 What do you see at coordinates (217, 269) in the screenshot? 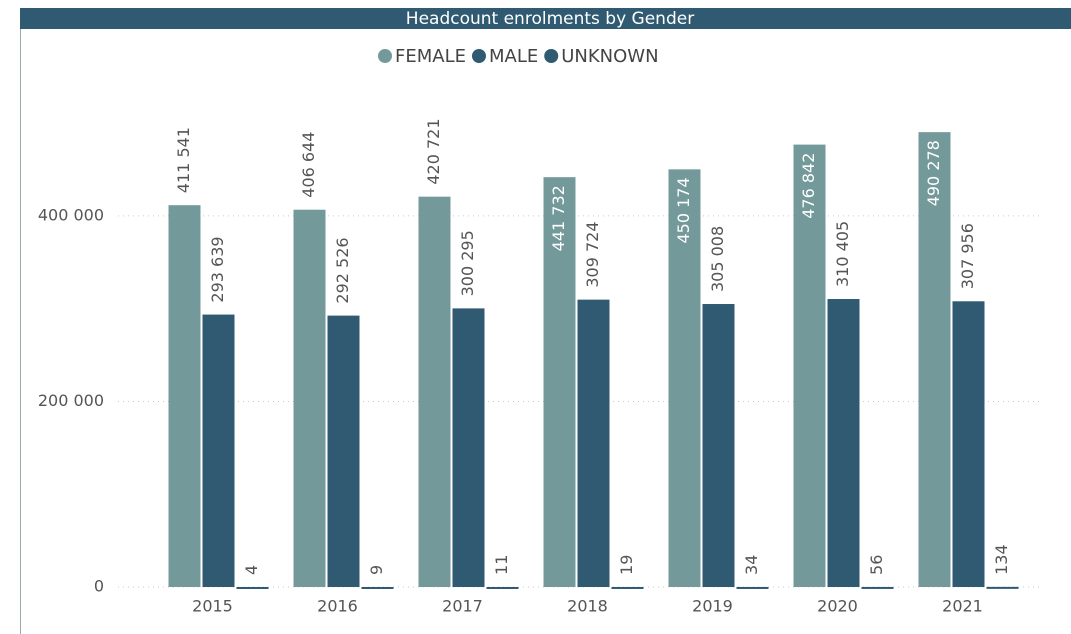
I see `data-label: 293 639` at bounding box center [217, 269].